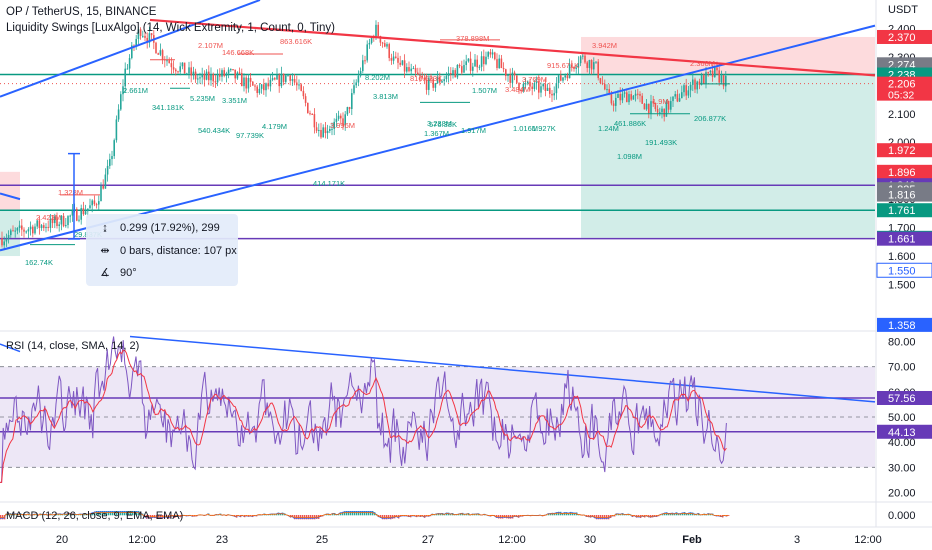  What do you see at coordinates (902, 211) in the screenshot?
I see `price-badge-label: 1.761` at bounding box center [902, 211].